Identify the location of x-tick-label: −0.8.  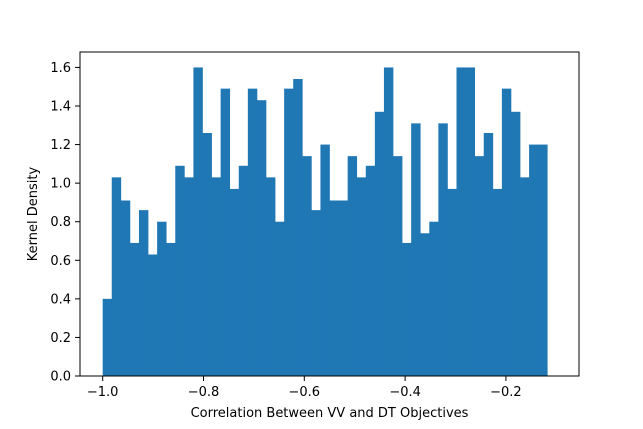
(204, 392).